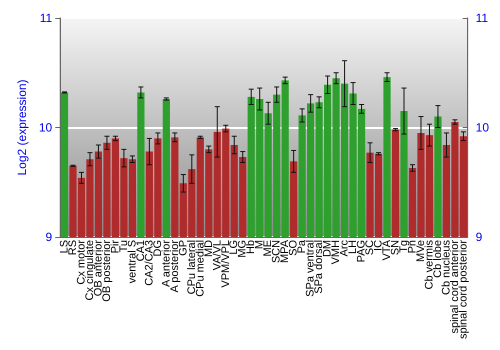 This screenshot has width=500, height=350. I want to click on y-tick-label: 11, so click(46, 18).